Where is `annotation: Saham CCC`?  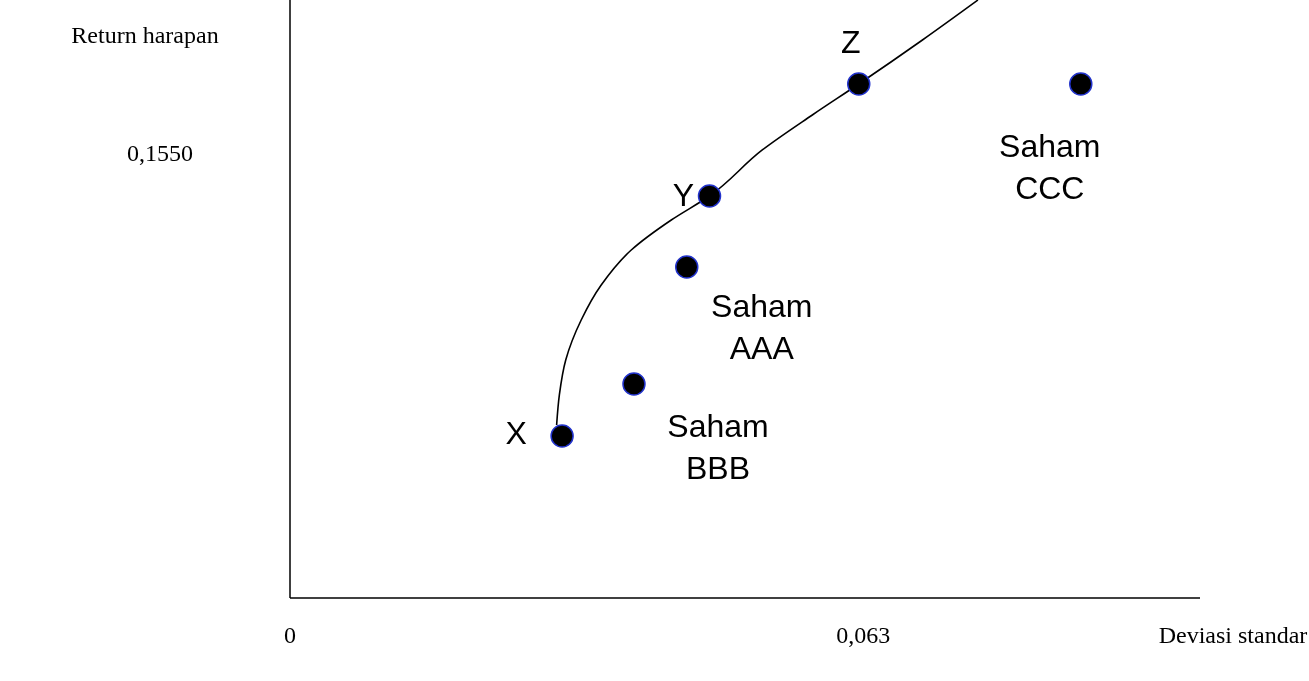 annotation: Saham CCC is located at coordinates (1050, 167).